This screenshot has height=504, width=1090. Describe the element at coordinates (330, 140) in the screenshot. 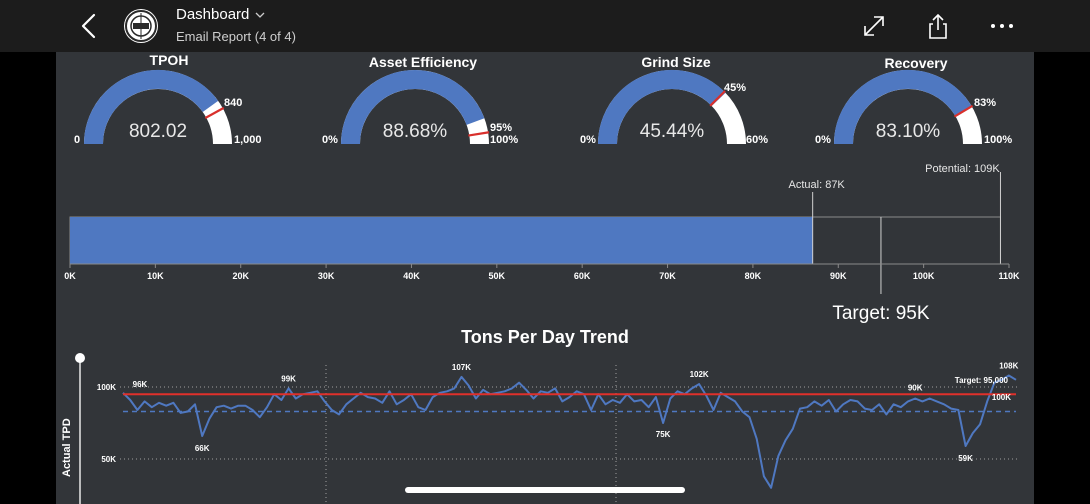

I see `gauge-min-asset-efficiency: 0%` at that location.